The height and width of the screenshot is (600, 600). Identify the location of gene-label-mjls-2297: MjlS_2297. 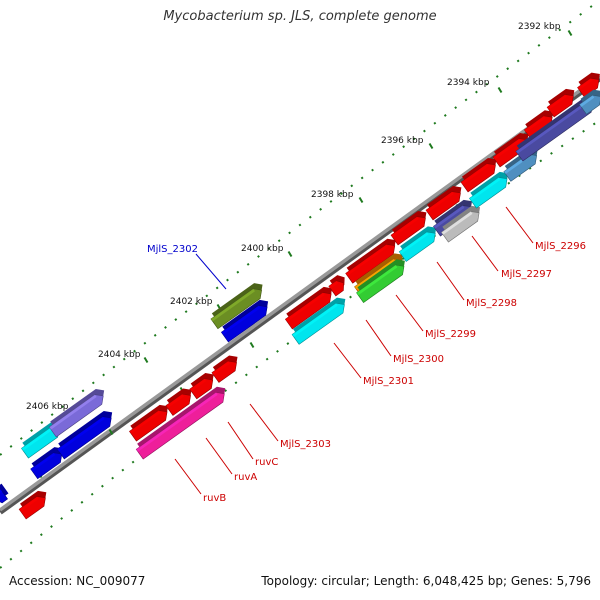
(526, 274).